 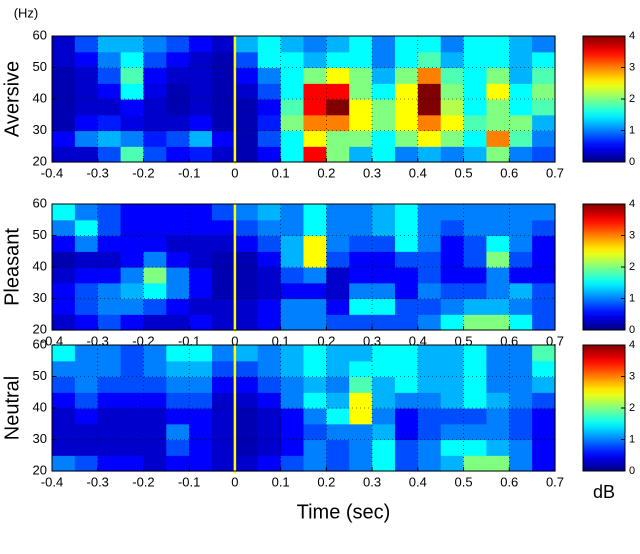 What do you see at coordinates (189, 481) in the screenshot?
I see `x-tick-label: -0.1` at bounding box center [189, 481].